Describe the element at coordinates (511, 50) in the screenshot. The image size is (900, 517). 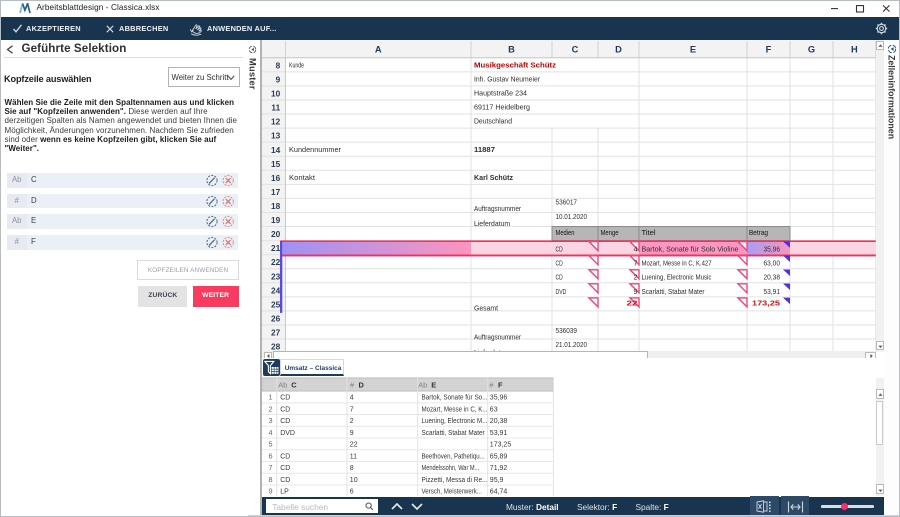
I see `svg-text: B` at that location.